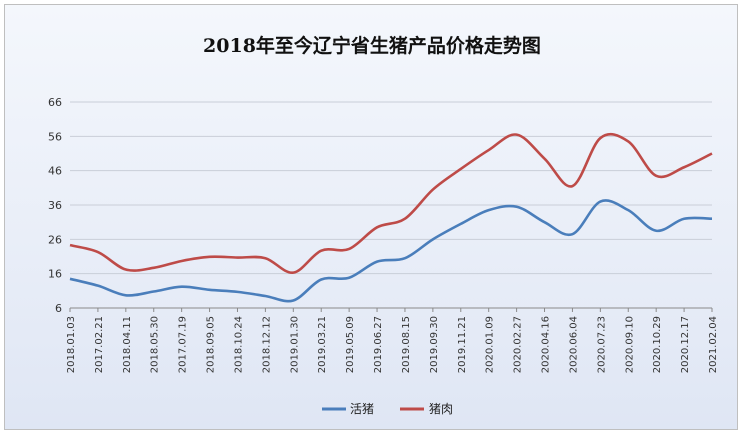  What do you see at coordinates (441, 409) in the screenshot?
I see `legend-label-pork: 猪肉` at bounding box center [441, 409].